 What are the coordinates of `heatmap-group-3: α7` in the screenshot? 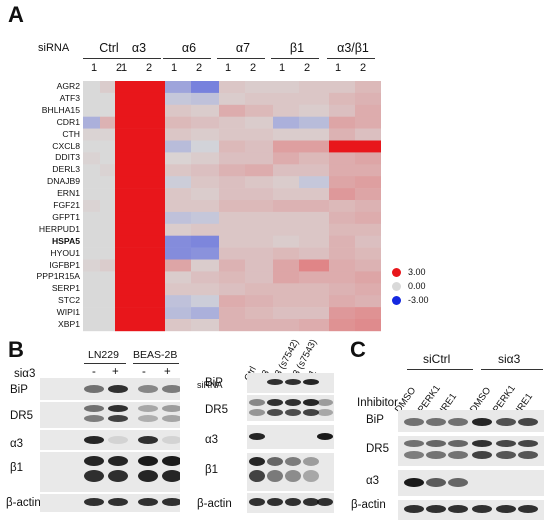 It's located at (243, 48).